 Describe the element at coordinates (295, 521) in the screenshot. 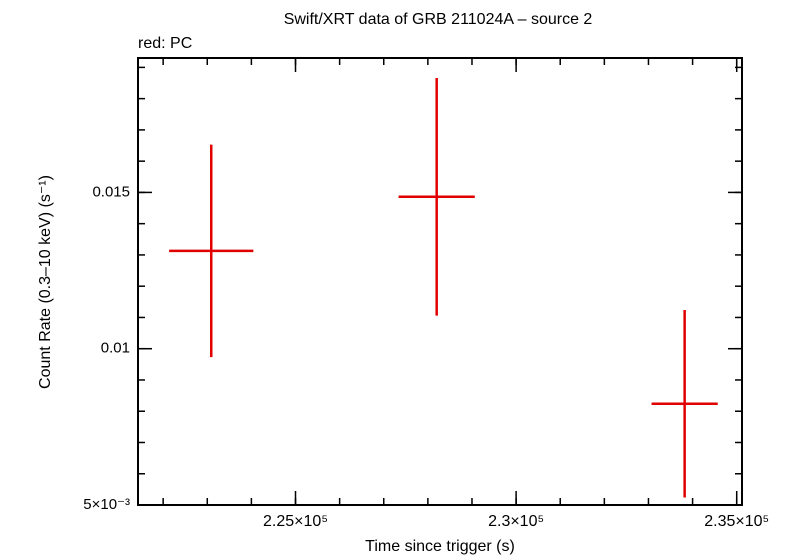

I see `x-tick-label: 2.25×10⁵` at that location.